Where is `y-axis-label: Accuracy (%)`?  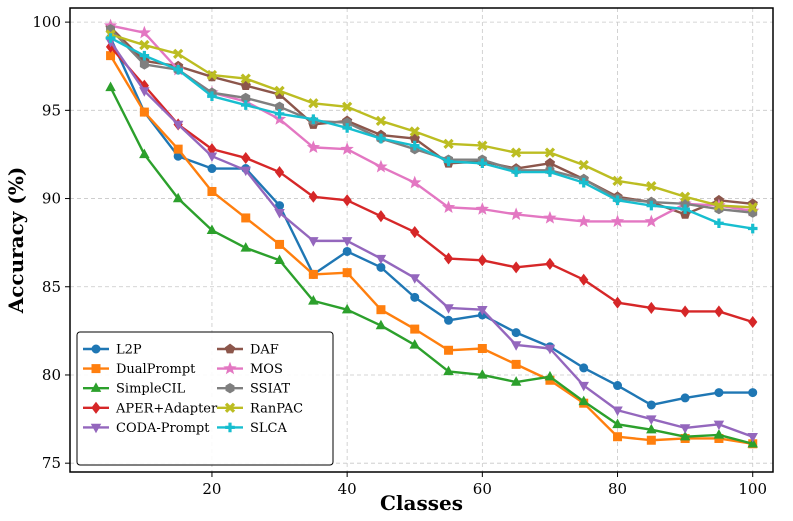 y-axis-label: Accuracy (%) is located at coordinates (16, 241).